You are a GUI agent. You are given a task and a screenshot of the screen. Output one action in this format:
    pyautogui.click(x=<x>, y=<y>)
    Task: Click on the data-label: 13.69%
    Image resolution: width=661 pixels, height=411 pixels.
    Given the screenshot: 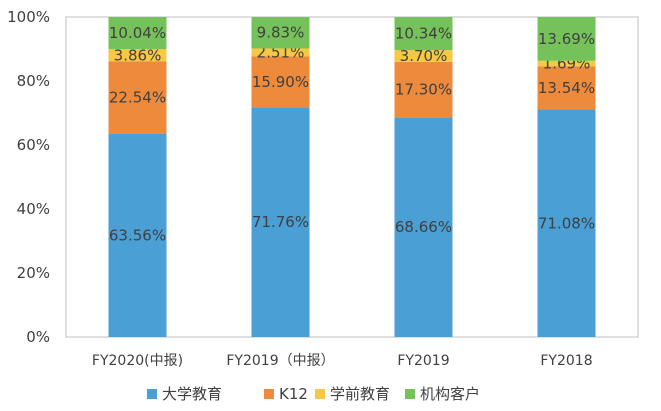 What is the action you would take?
    pyautogui.click(x=566, y=39)
    